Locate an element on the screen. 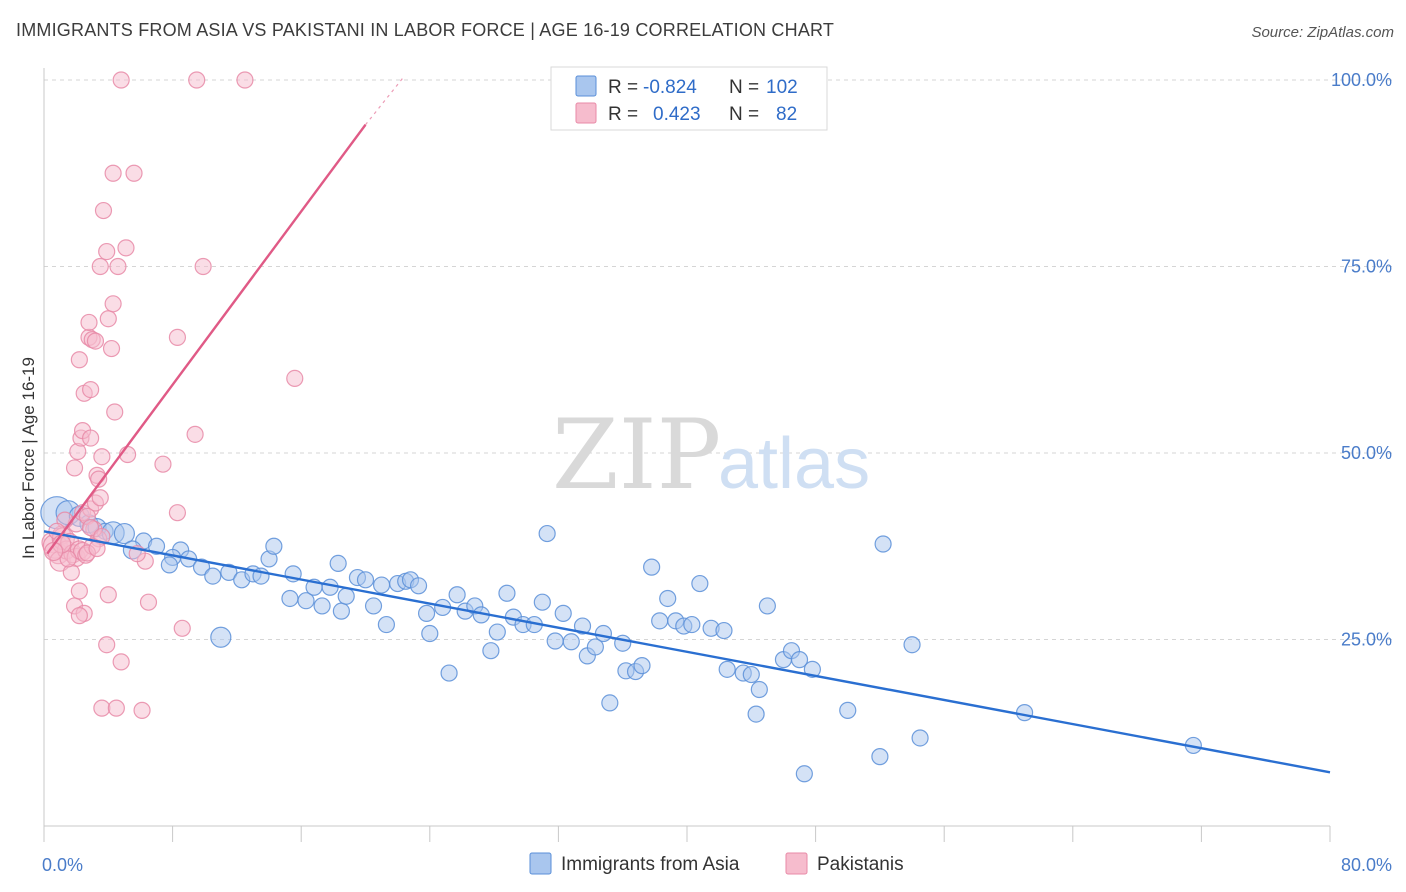 This screenshot has height=892, width=1406. legend-swatch-blue is located at coordinates (586, 86).